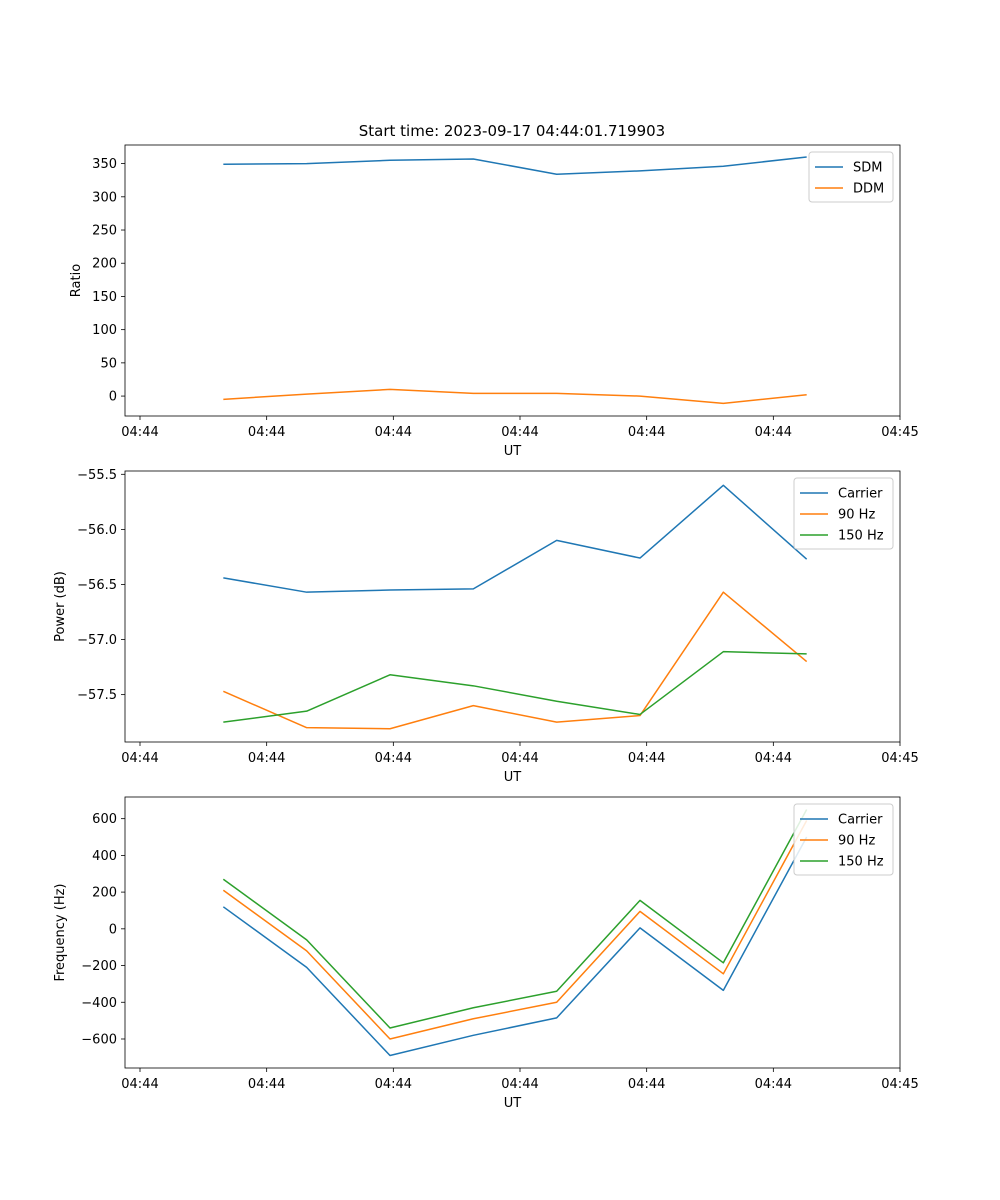 The width and height of the screenshot is (1000, 1200). Describe the element at coordinates (515, 165) in the screenshot. I see `series-line-sdm` at that location.